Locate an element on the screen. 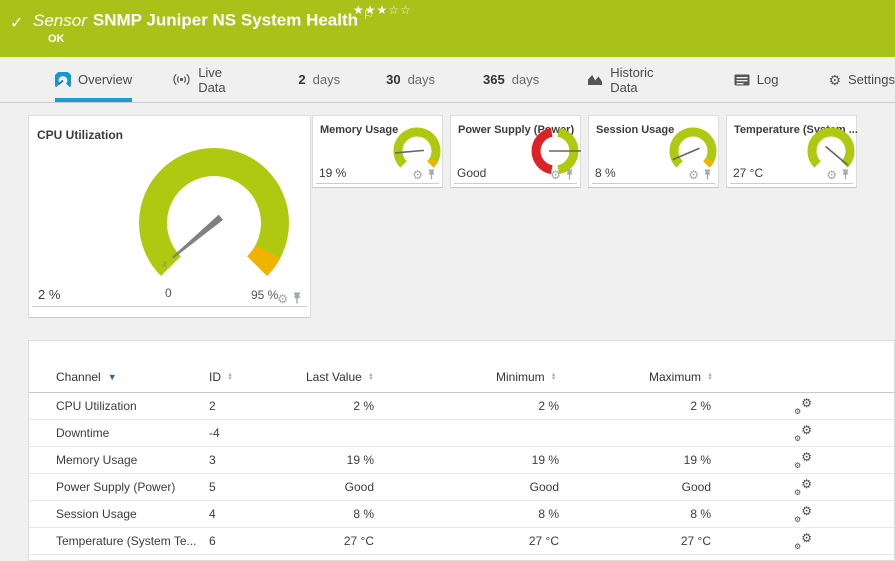  sensor-label: Sensor is located at coordinates (60, 20).